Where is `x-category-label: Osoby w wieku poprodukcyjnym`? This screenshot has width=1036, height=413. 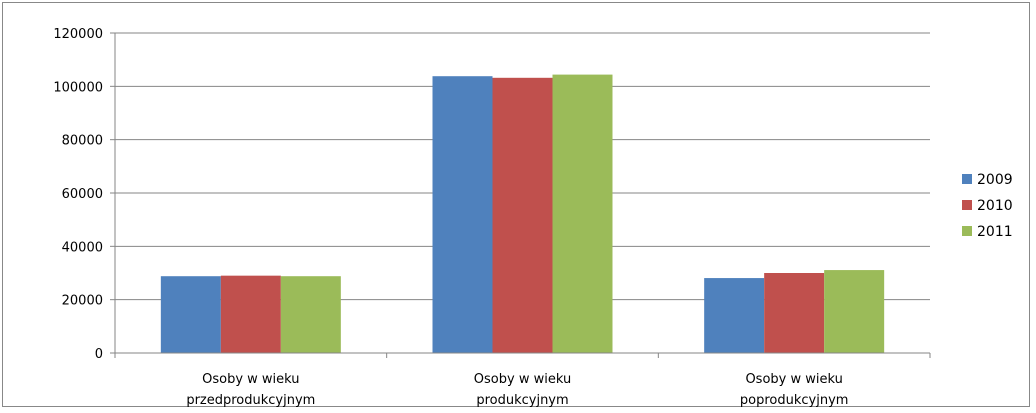 x-category-label: Osoby w wieku poprodukcyjnym is located at coordinates (794, 390).